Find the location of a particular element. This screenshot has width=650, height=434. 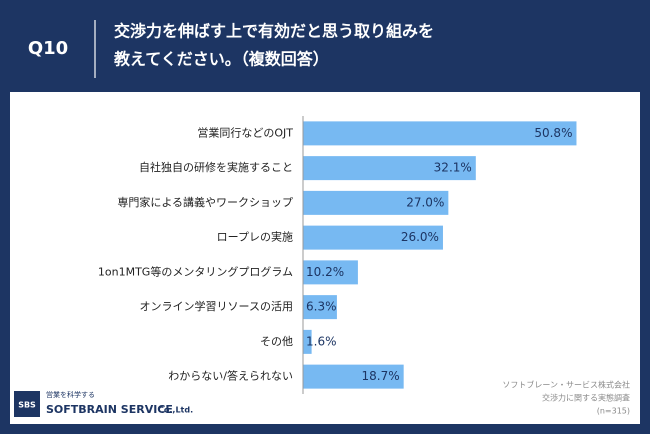

value-label: 18.7% is located at coordinates (381, 376).